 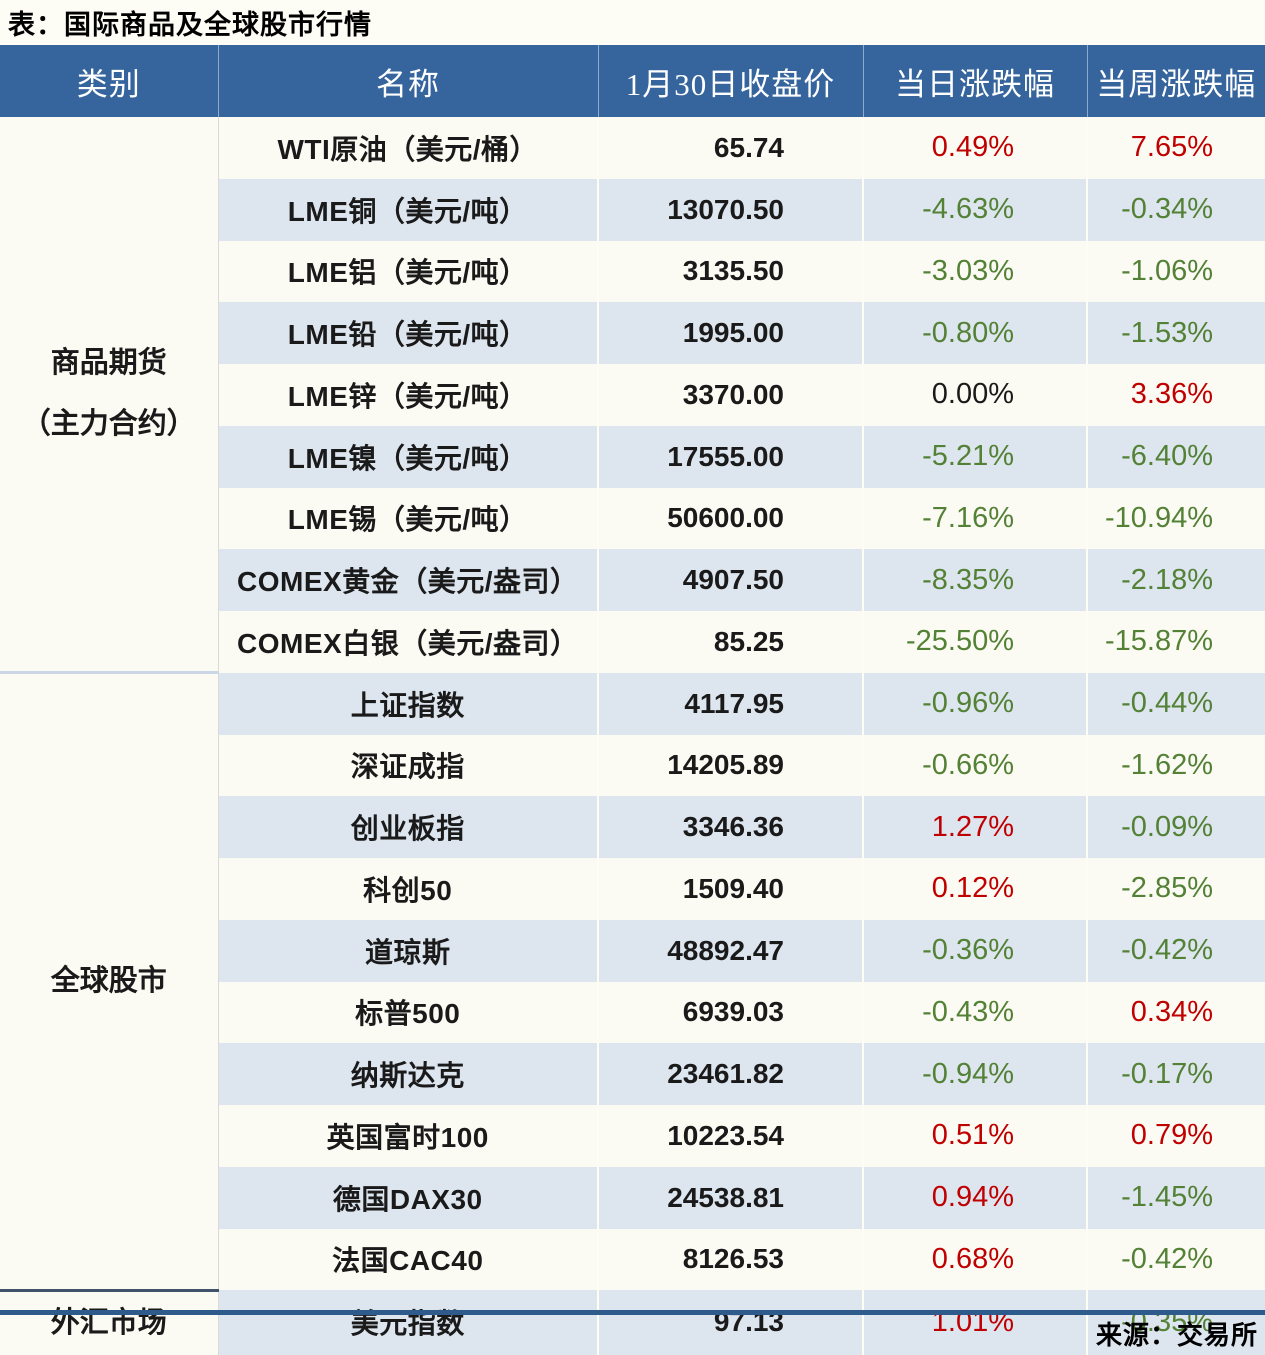 I want to click on cell-week: -10.94%, so click(x=1176, y=518).